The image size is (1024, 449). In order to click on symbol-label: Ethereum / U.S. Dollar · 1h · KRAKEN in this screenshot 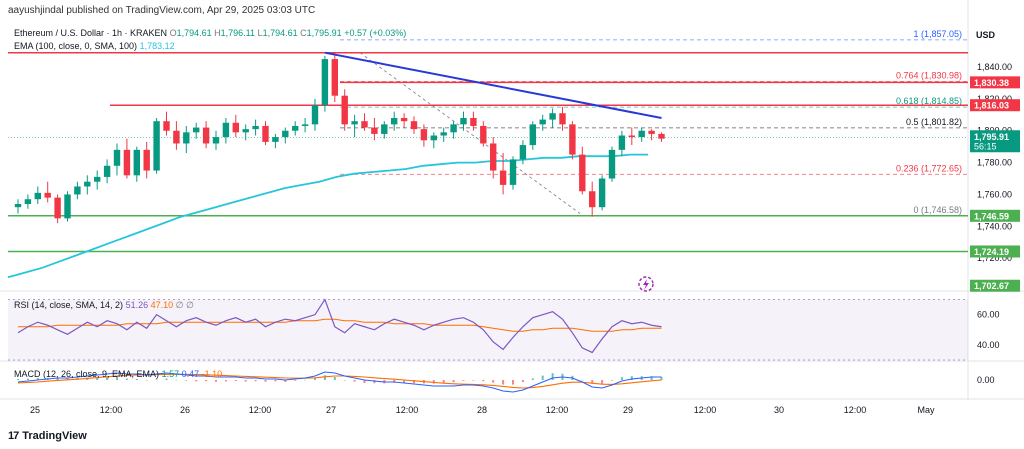, I will do `click(91, 33)`.